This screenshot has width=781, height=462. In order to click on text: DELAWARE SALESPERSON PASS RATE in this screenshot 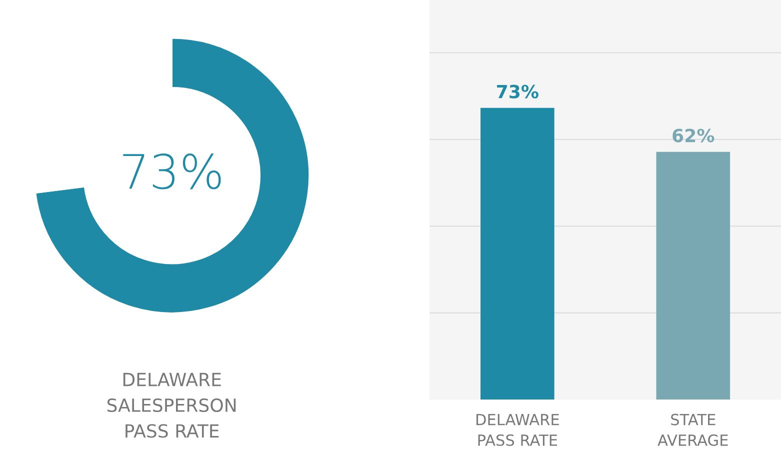, I will do `click(171, 405)`.